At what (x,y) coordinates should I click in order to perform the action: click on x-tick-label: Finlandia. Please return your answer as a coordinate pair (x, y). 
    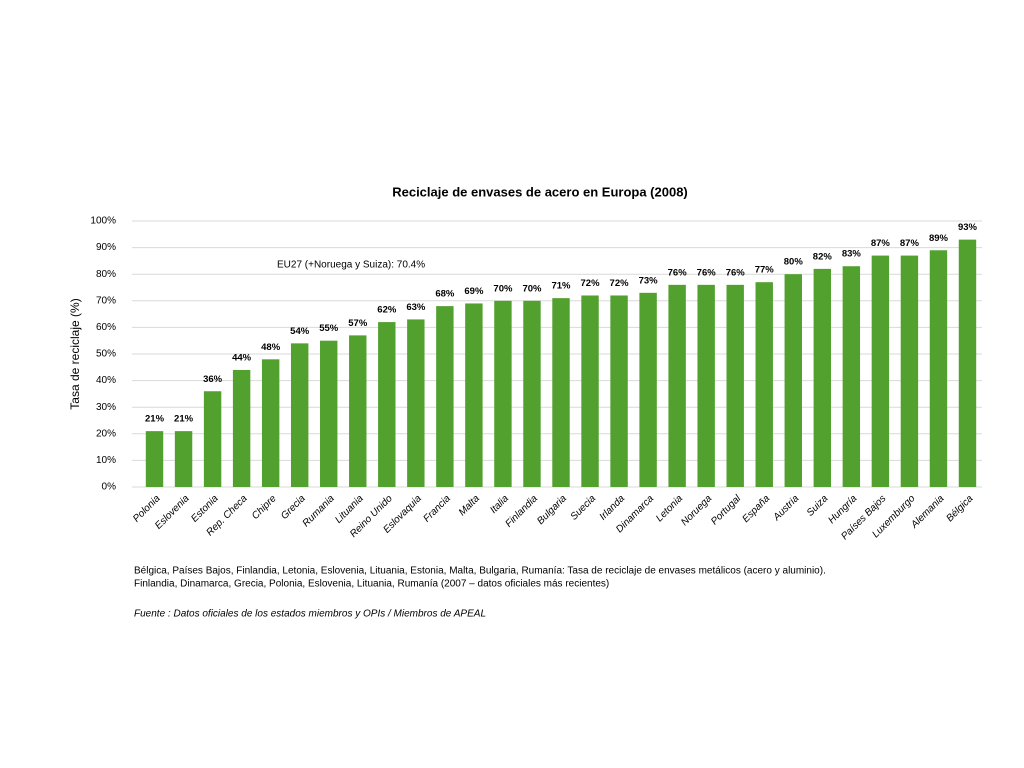
    Looking at the image, I should click on (521, 511).